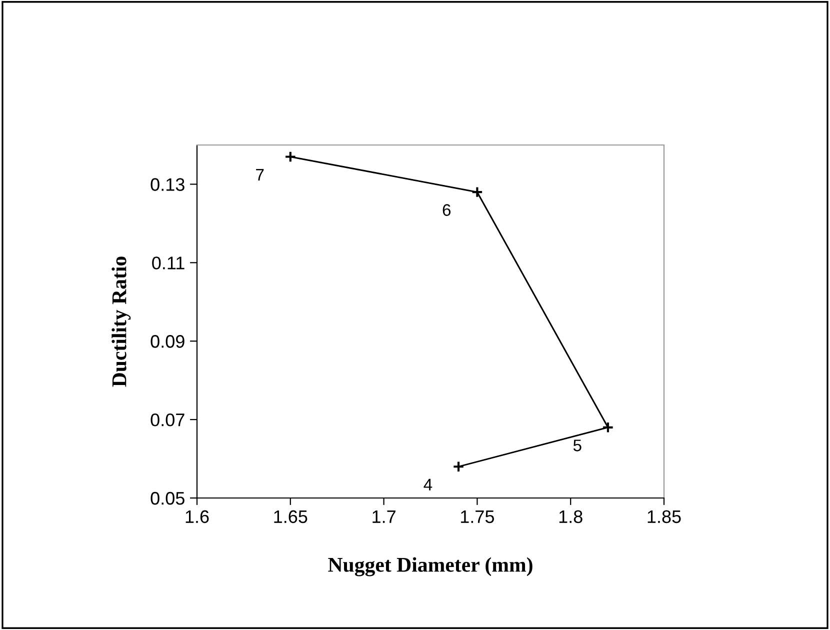 The image size is (830, 630). What do you see at coordinates (167, 341) in the screenshot?
I see `y-tick-label: 0.09` at bounding box center [167, 341].